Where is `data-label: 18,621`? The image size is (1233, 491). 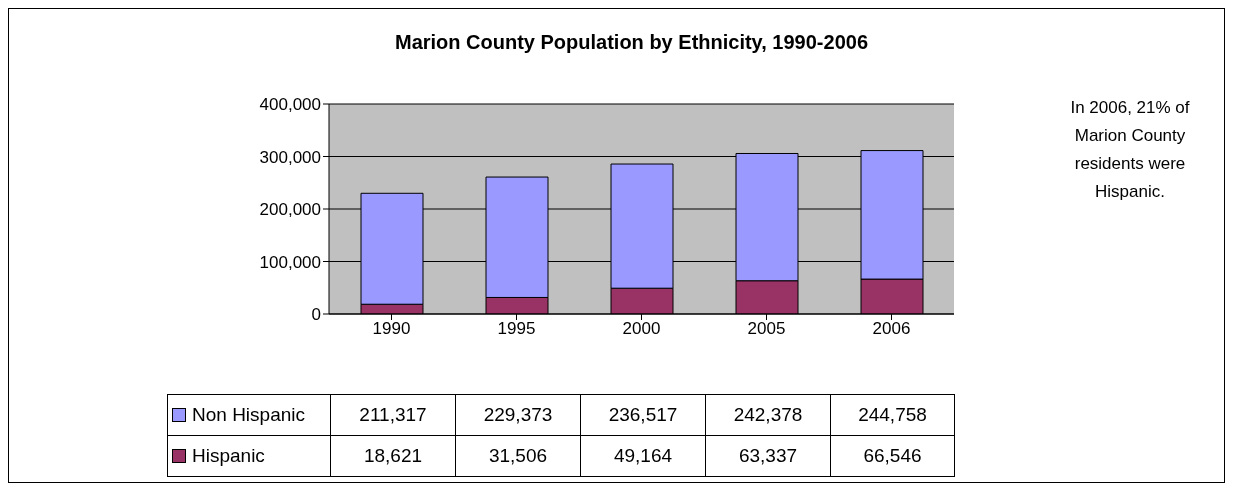 data-label: 18,621 is located at coordinates (392, 456).